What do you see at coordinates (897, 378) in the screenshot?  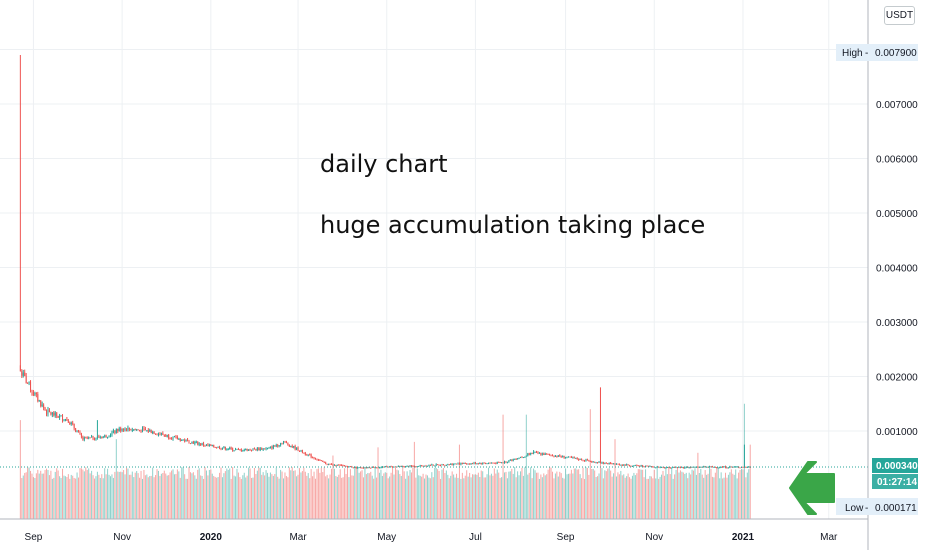 I see `y-tick-label: 0.002000` at bounding box center [897, 378].